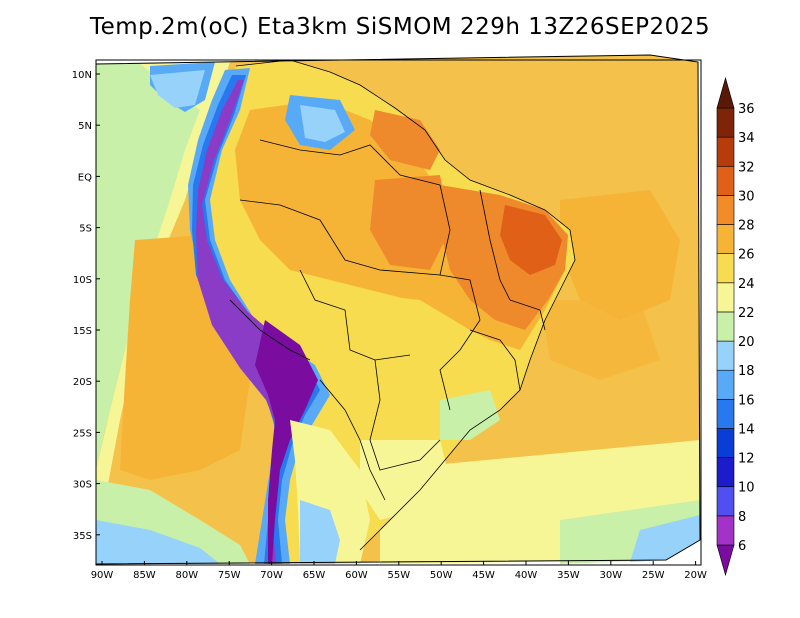 The height and width of the screenshot is (618, 800). Describe the element at coordinates (746, 313) in the screenshot. I see `colorbar-tick-label: 22` at that location.